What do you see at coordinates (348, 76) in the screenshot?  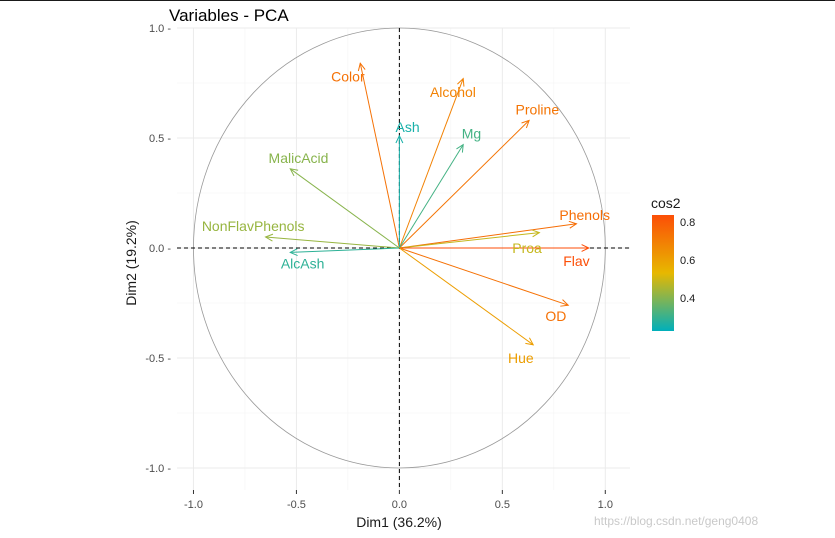 I see `label-color: Color` at bounding box center [348, 76].